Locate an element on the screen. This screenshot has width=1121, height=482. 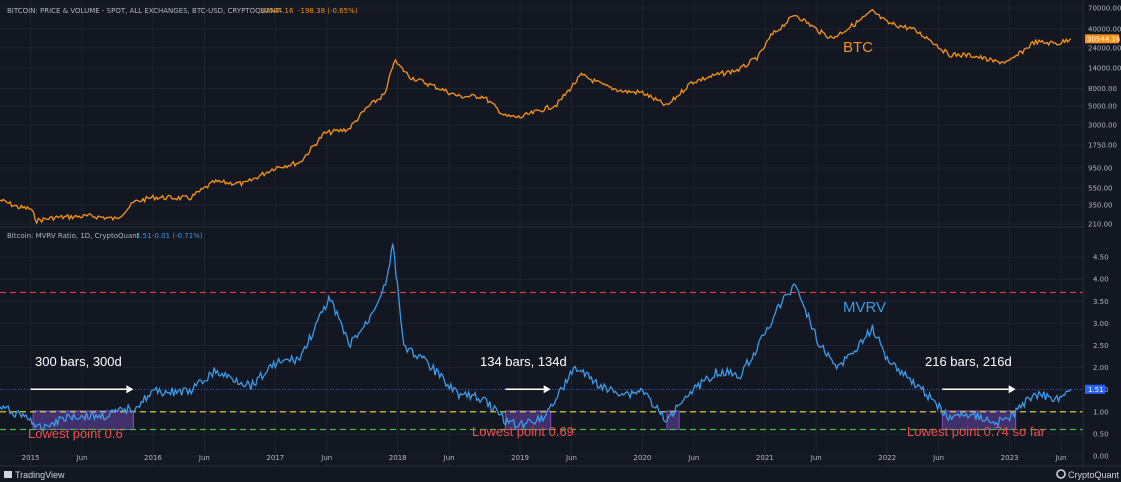
mvrv-label: MVRV is located at coordinates (864, 307).